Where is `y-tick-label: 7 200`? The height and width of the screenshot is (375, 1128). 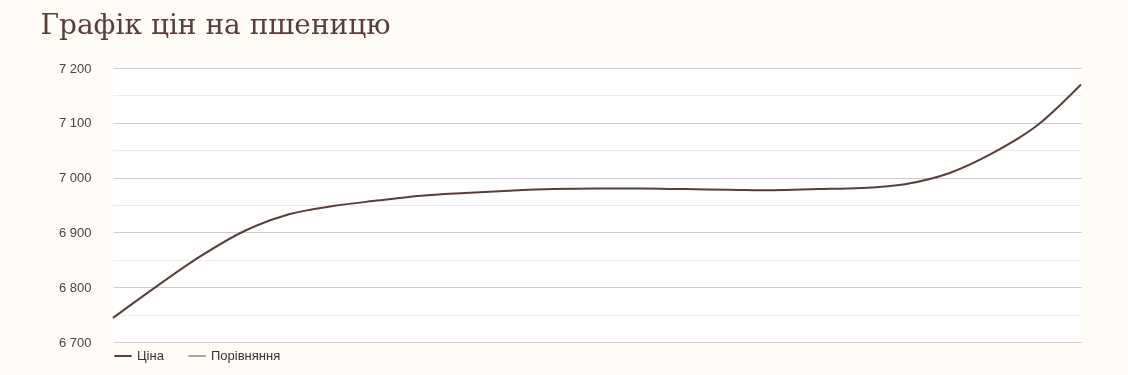 y-tick-label: 7 200 is located at coordinates (75, 68).